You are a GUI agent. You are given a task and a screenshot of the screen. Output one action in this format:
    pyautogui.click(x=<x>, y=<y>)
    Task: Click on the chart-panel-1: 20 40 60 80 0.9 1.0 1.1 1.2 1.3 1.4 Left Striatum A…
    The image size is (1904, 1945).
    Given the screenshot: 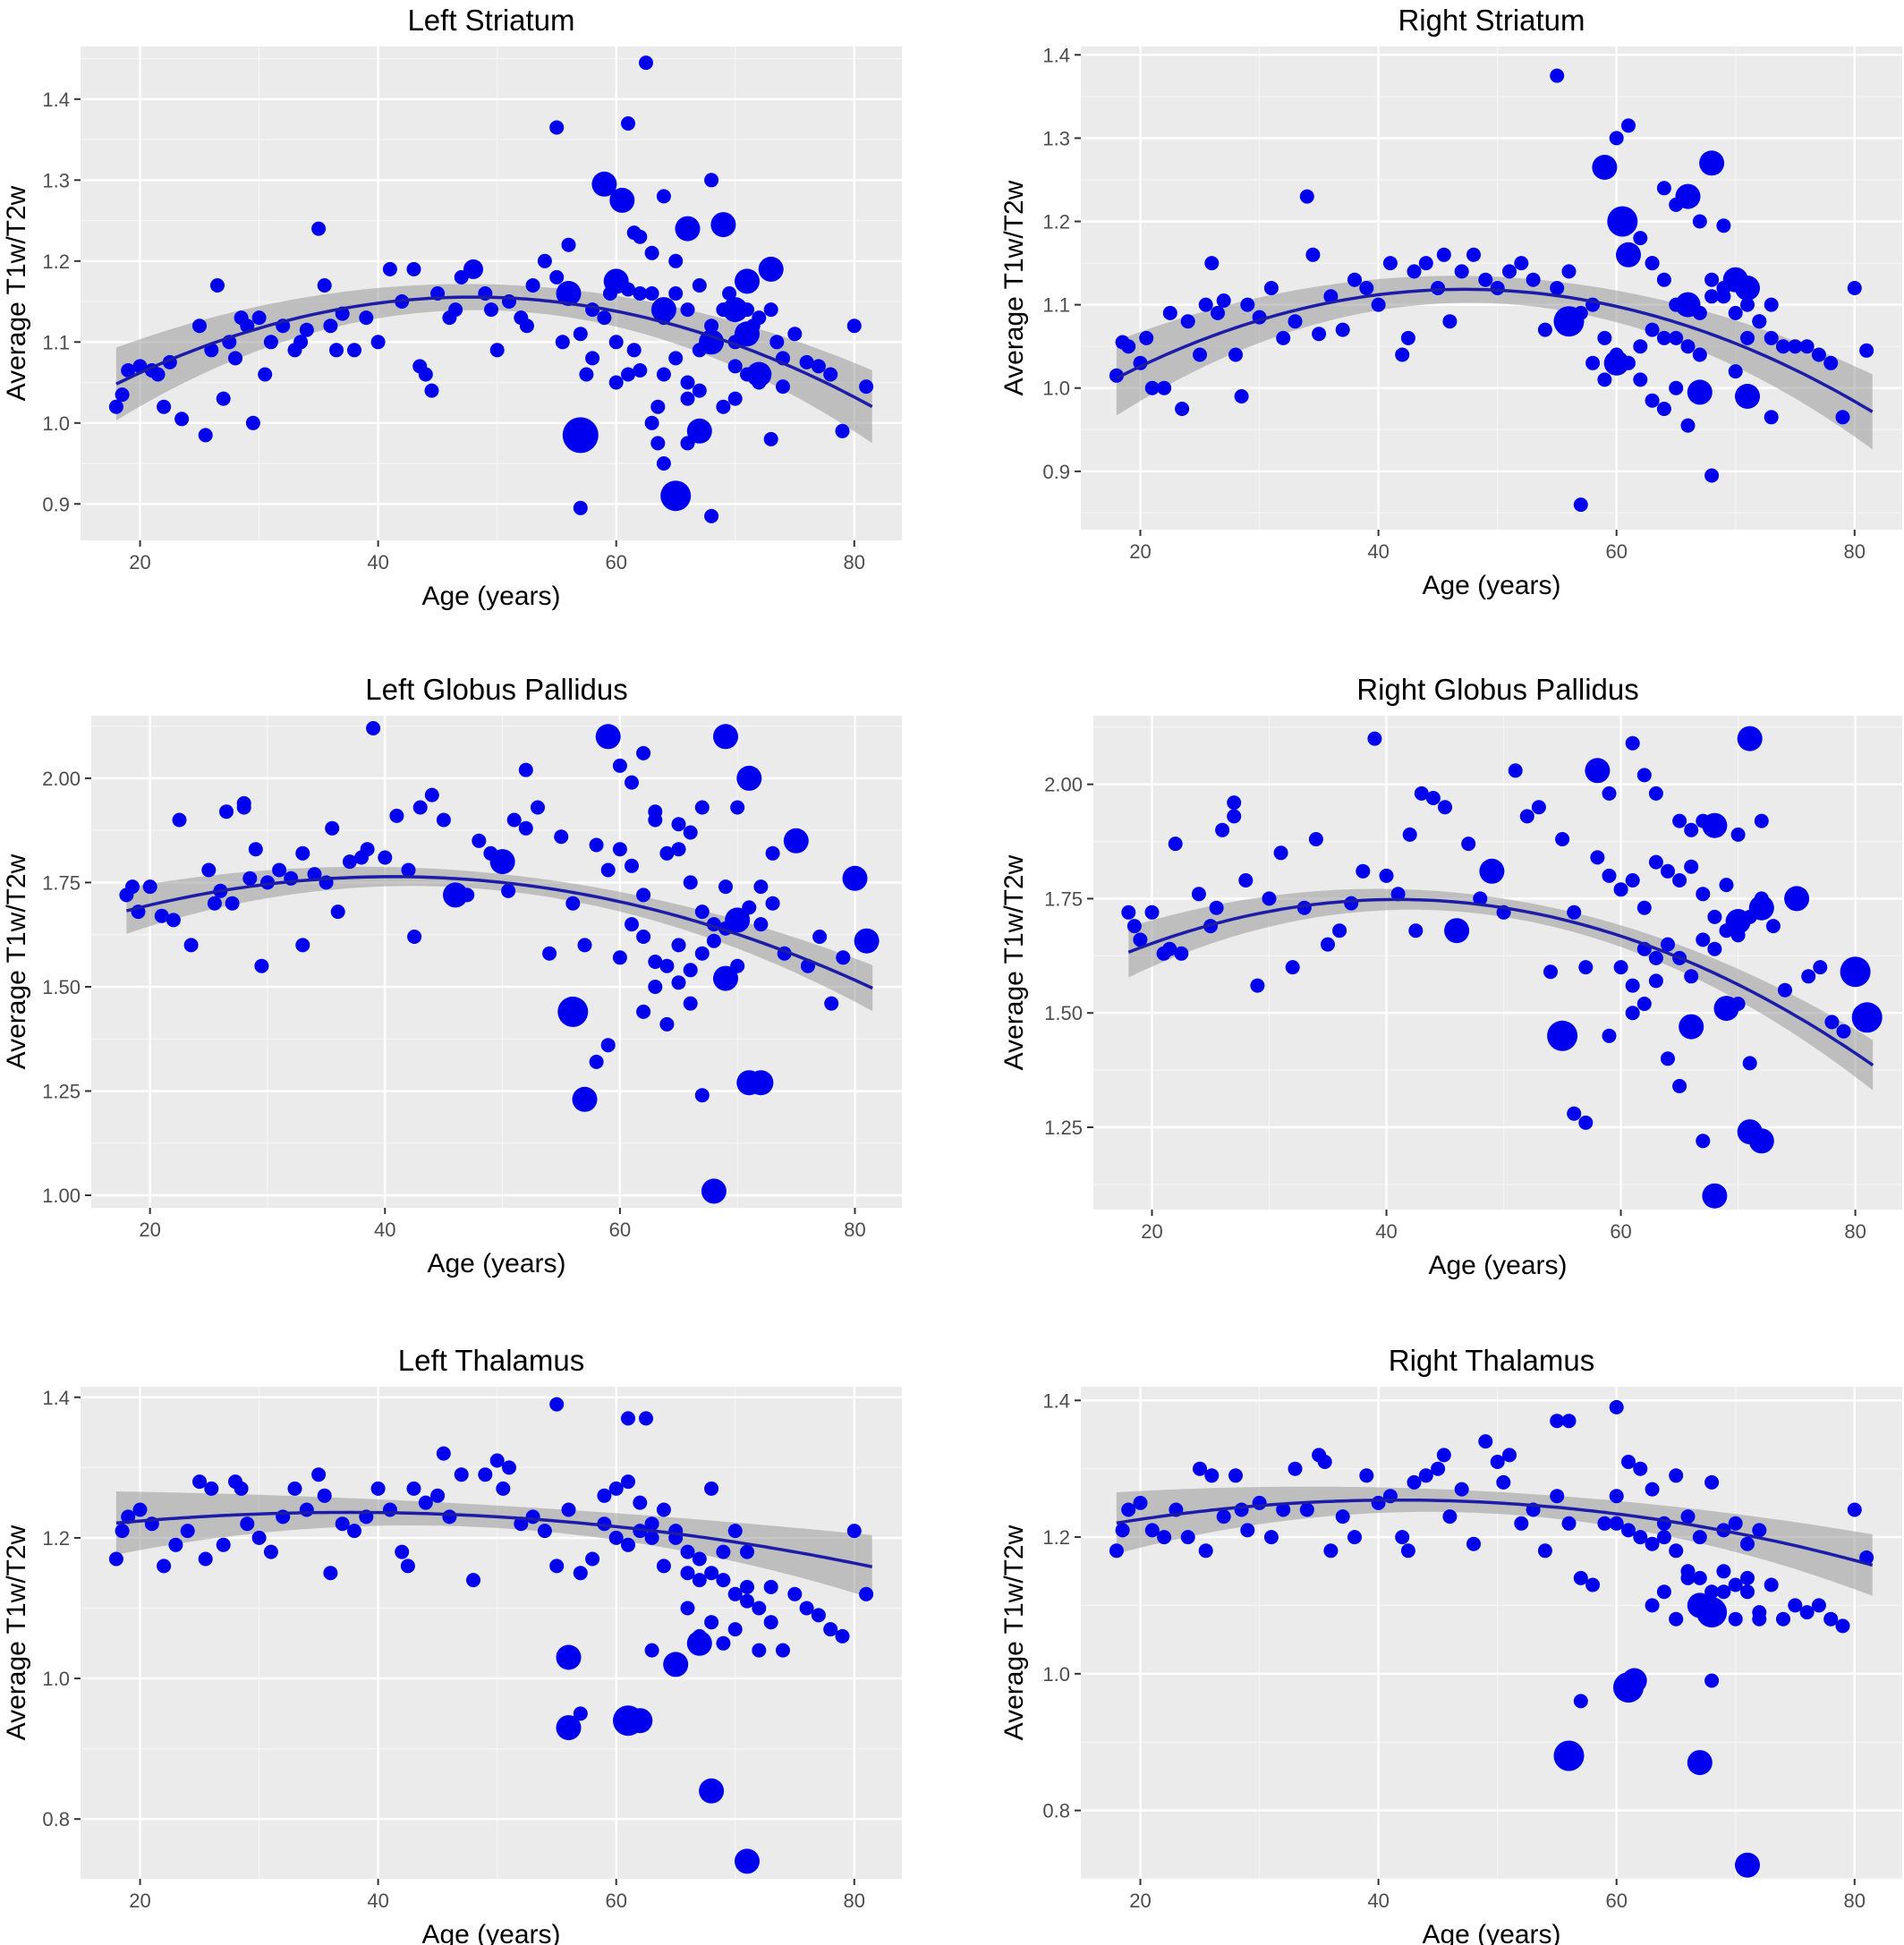 What is the action you would take?
    pyautogui.click(x=452, y=307)
    